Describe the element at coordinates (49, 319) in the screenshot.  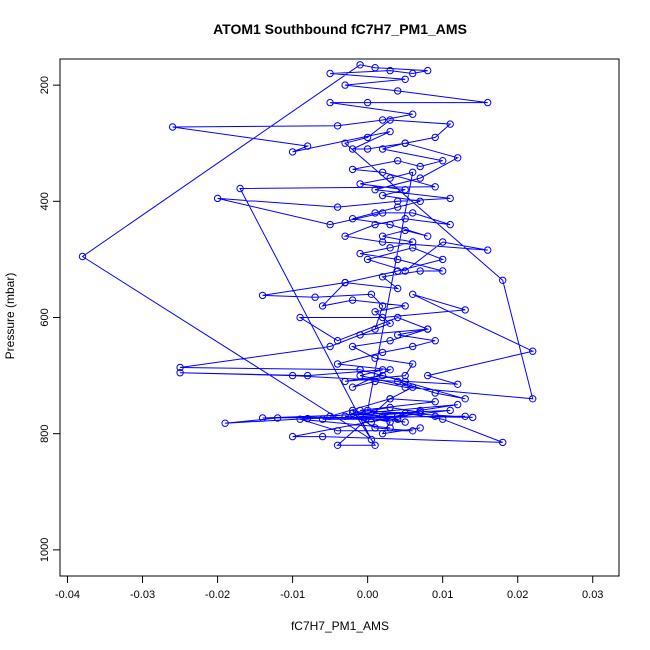
I see `y-axis: 200 400 600 800 1000` at that location.